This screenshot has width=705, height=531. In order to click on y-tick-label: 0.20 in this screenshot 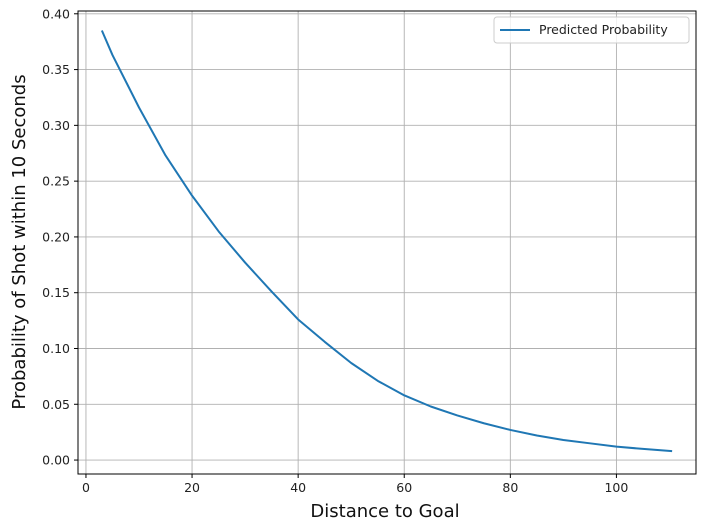, I will do `click(56, 236)`.